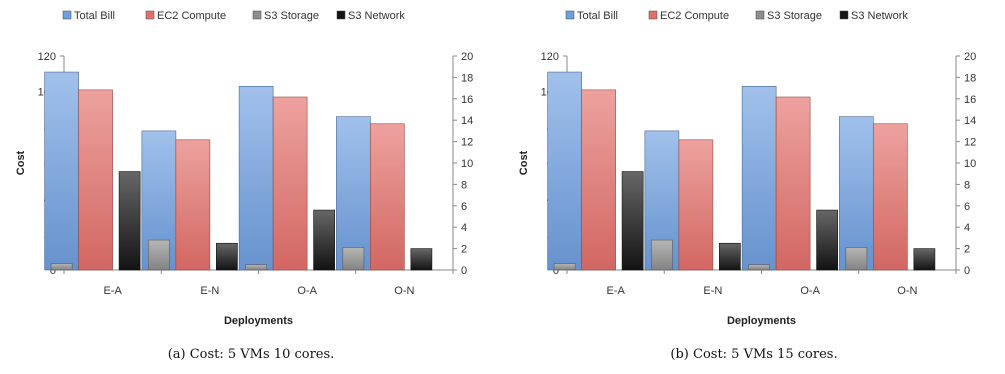 The width and height of the screenshot is (1005, 374). Describe the element at coordinates (754, 354) in the screenshot. I see `figure-caption-b: (b) Cost: 5 VMs 15 cores.` at that location.